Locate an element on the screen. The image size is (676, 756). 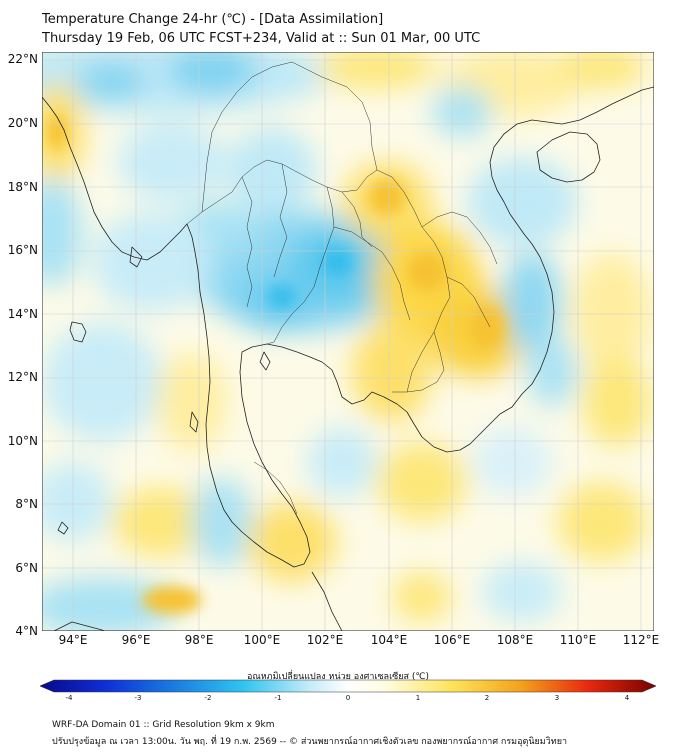
lon-label: 106°E is located at coordinates (452, 640).